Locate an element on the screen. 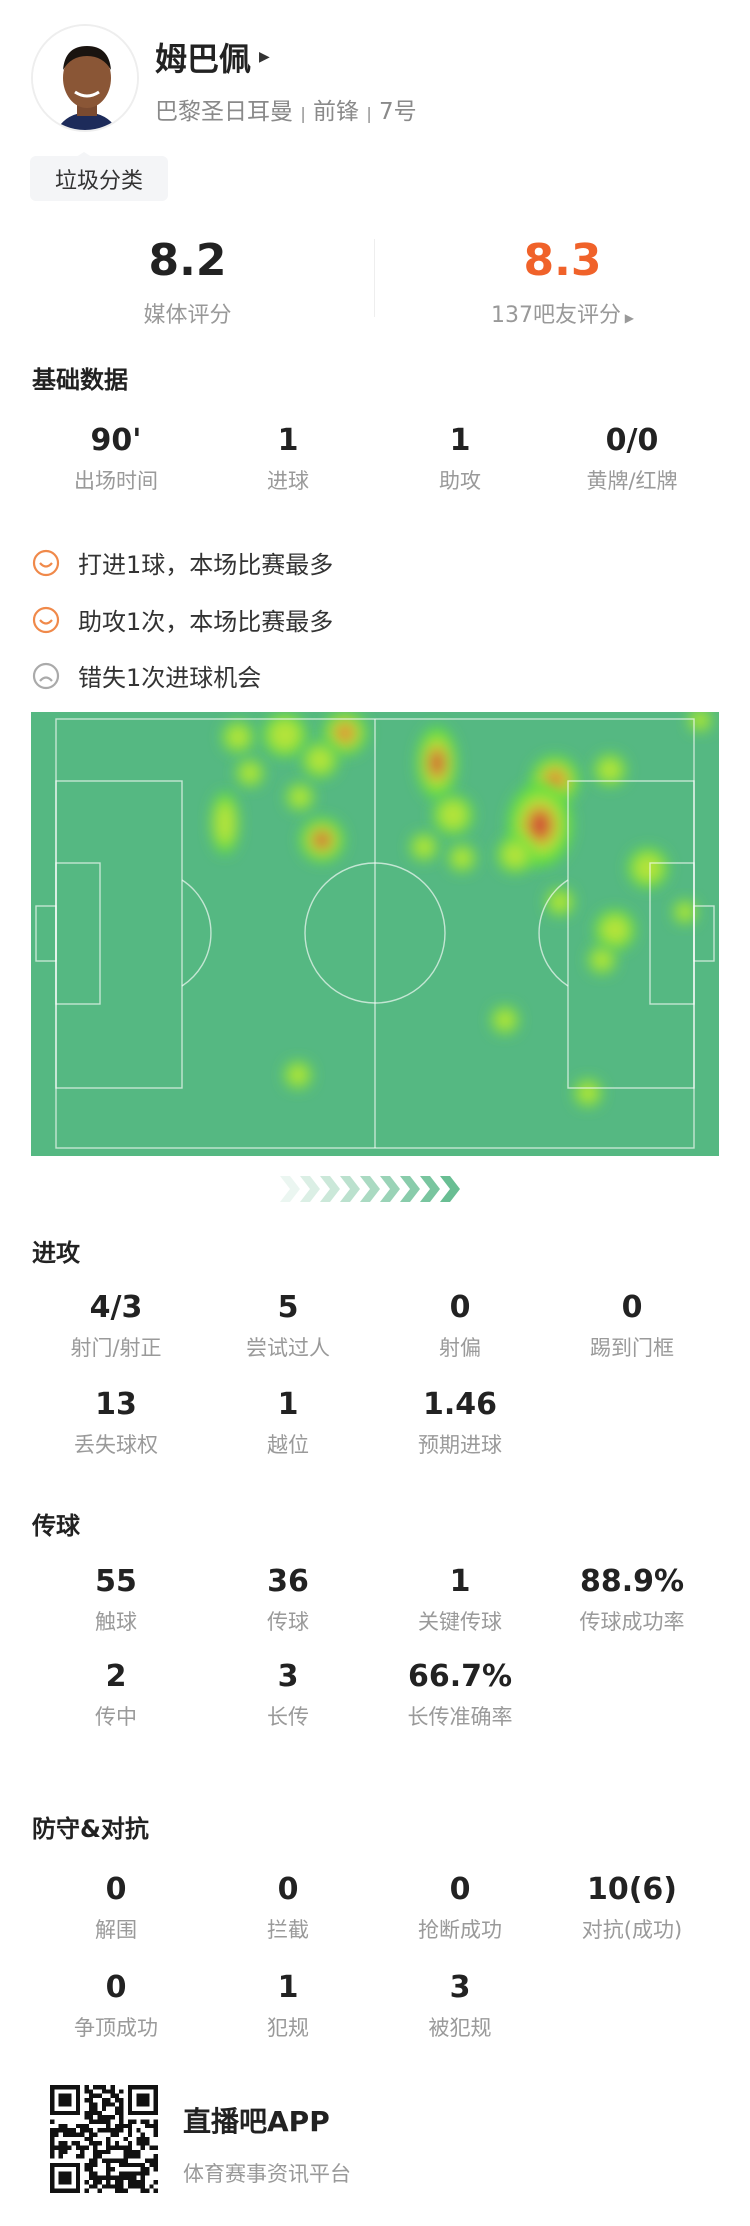  section-title-attack: 进攻 is located at coordinates (56, 1253).